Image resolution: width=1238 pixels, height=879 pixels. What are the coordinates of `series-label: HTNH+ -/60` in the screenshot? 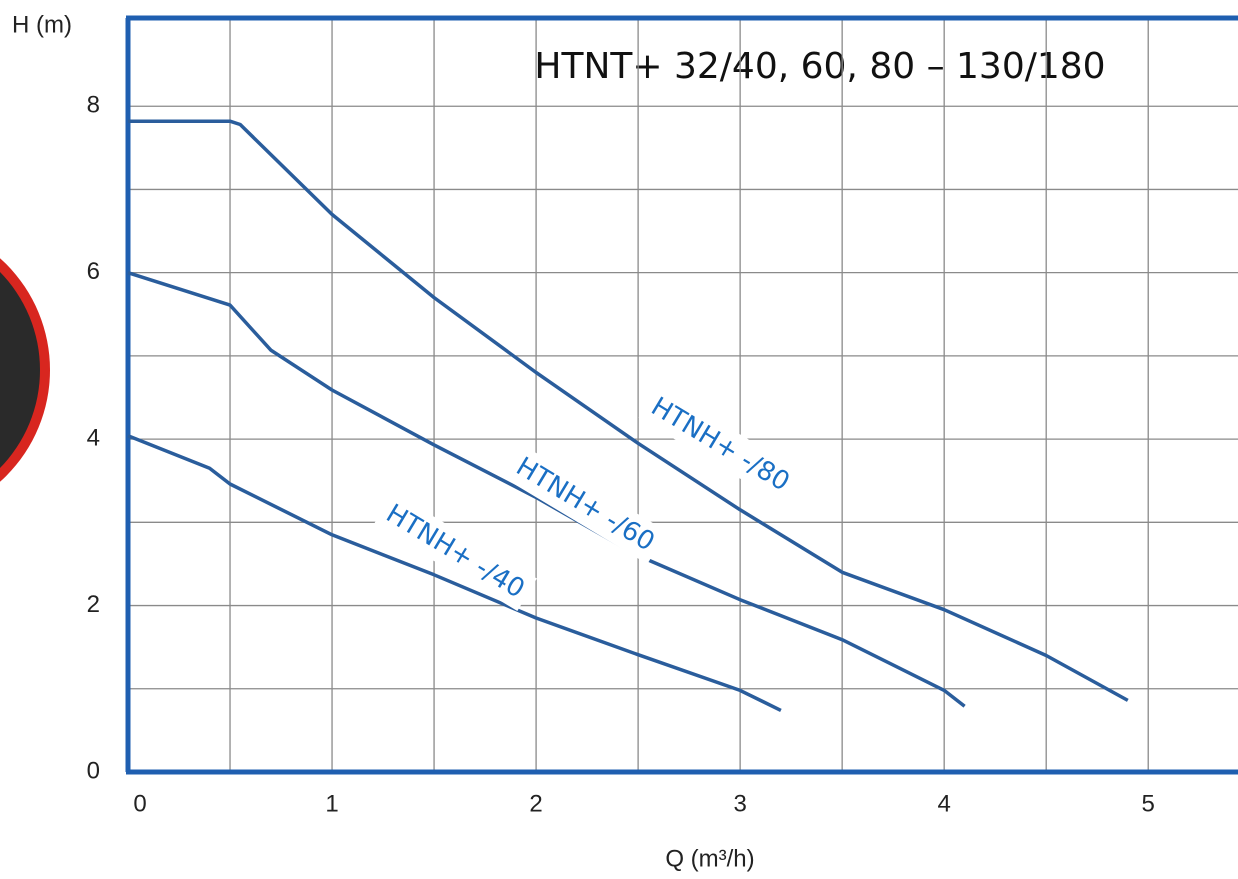 It's located at (585, 505).